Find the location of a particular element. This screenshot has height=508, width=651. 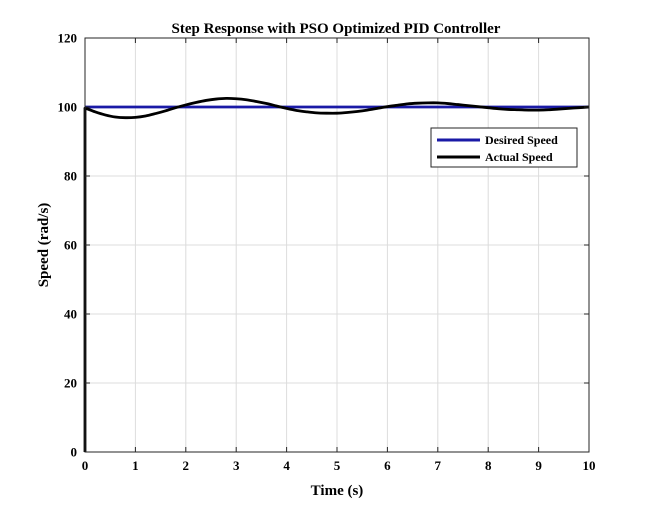

x-axis-label: Time (s) is located at coordinates (337, 491).